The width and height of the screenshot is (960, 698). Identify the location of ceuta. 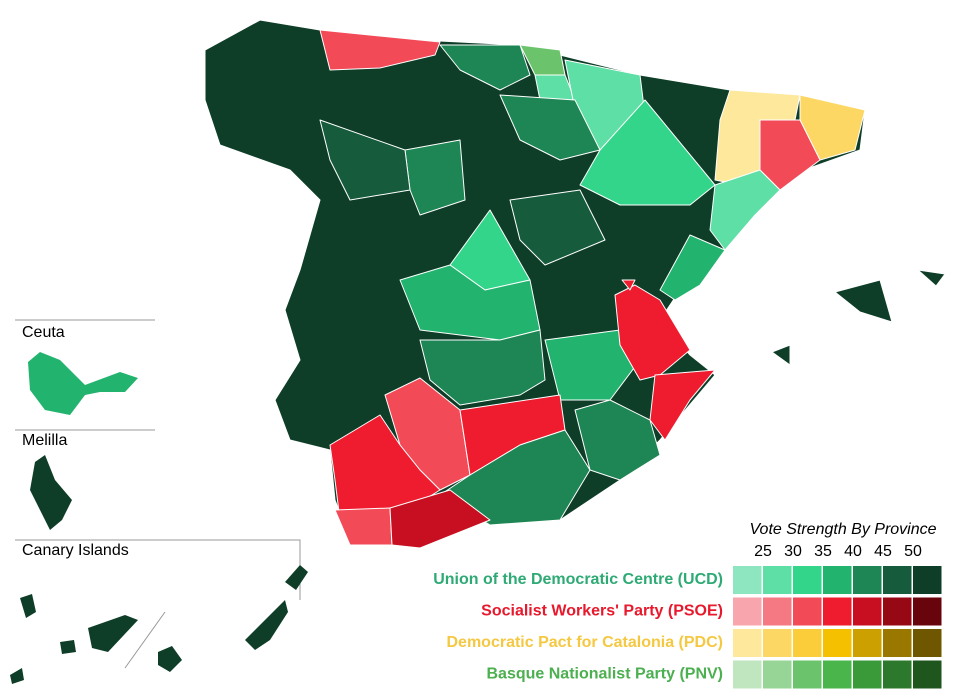
(83, 383).